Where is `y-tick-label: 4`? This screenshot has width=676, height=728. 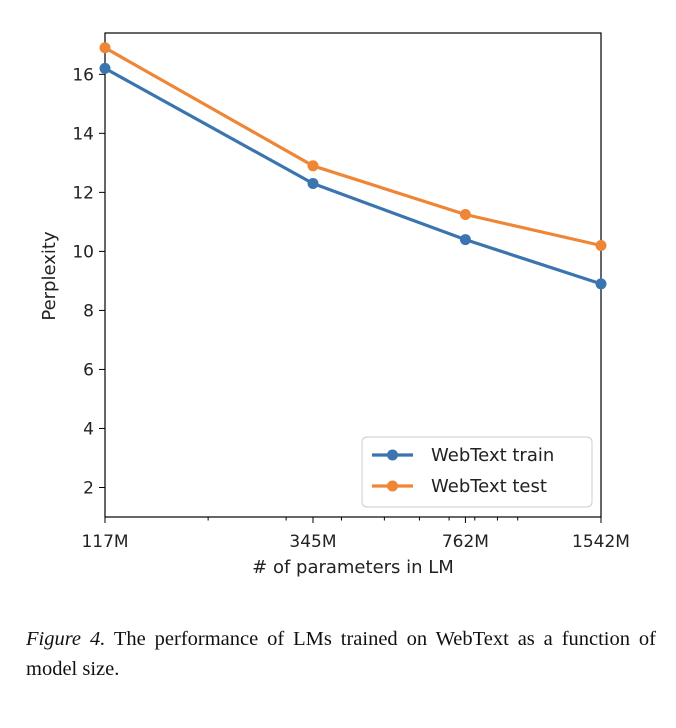 y-tick-label: 4 is located at coordinates (88, 429).